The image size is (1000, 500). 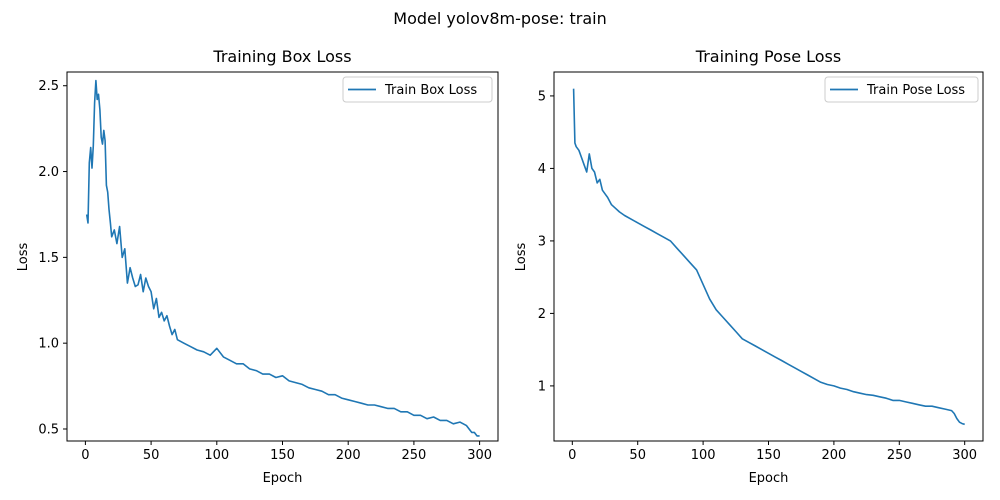 What do you see at coordinates (768, 56) in the screenshot?
I see `chart-title: Training Pose Loss` at bounding box center [768, 56].